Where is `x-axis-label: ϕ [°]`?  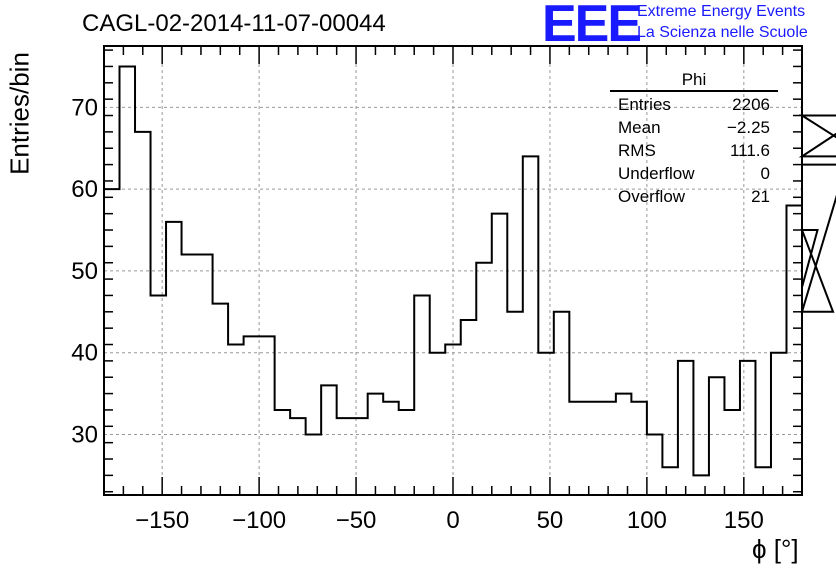
x-axis-label: ϕ [°] is located at coordinates (775, 549).